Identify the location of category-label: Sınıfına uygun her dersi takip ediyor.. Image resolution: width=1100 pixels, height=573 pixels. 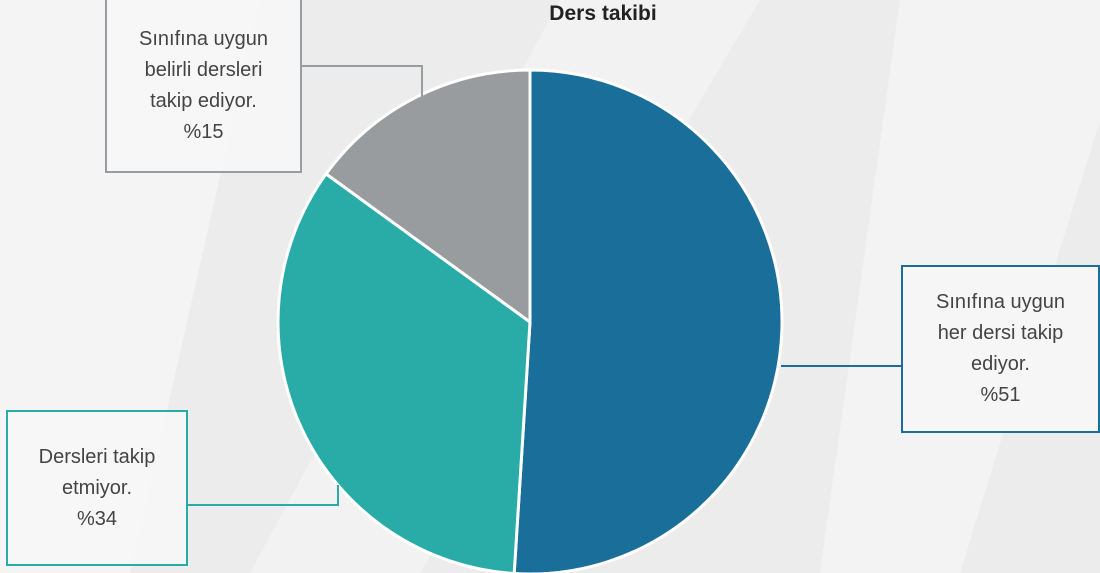
(1000, 333).